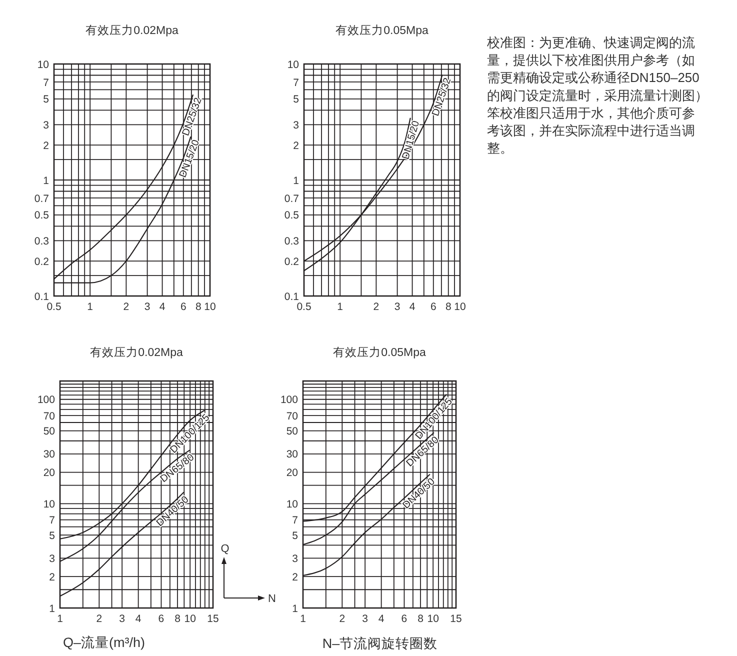 This screenshot has height=656, width=737. Describe the element at coordinates (411, 140) in the screenshot. I see `series-label: DN15/20` at that location.